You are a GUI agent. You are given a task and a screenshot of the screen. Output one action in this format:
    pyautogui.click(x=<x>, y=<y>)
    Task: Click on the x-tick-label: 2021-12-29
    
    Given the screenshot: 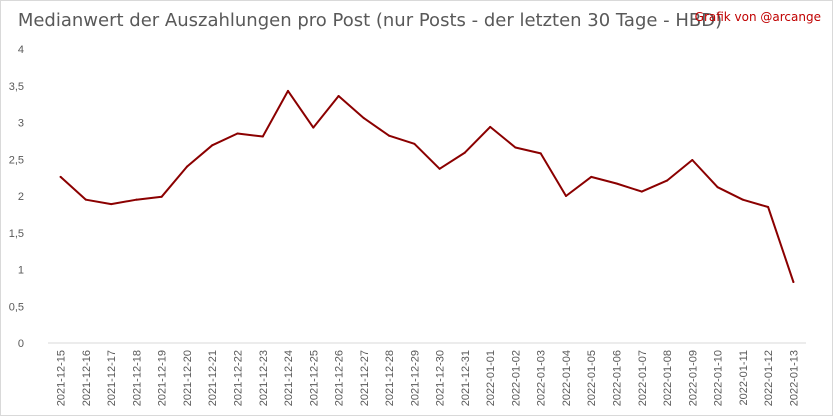 What is the action you would take?
    pyautogui.click(x=415, y=378)
    